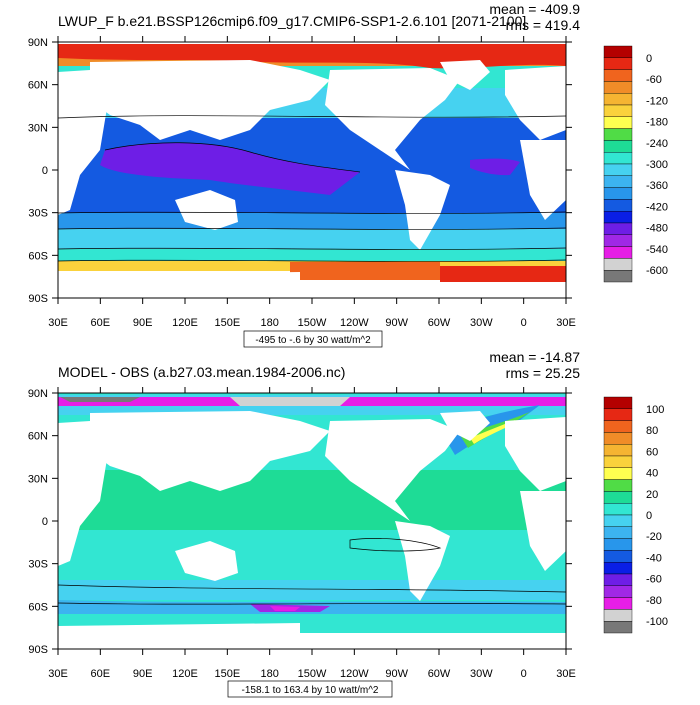  What do you see at coordinates (354, 323) in the screenshot?
I see `lon-tick-label: 120W` at bounding box center [354, 323].